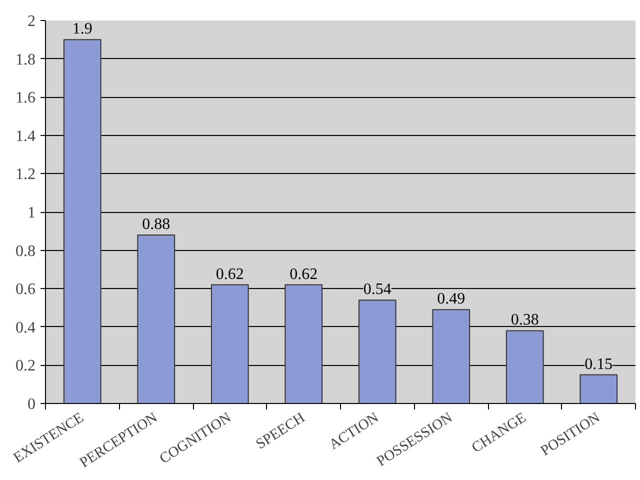 The image size is (640, 480). Describe the element at coordinates (82, 29) in the screenshot. I see `data-label: 1.9` at that location.